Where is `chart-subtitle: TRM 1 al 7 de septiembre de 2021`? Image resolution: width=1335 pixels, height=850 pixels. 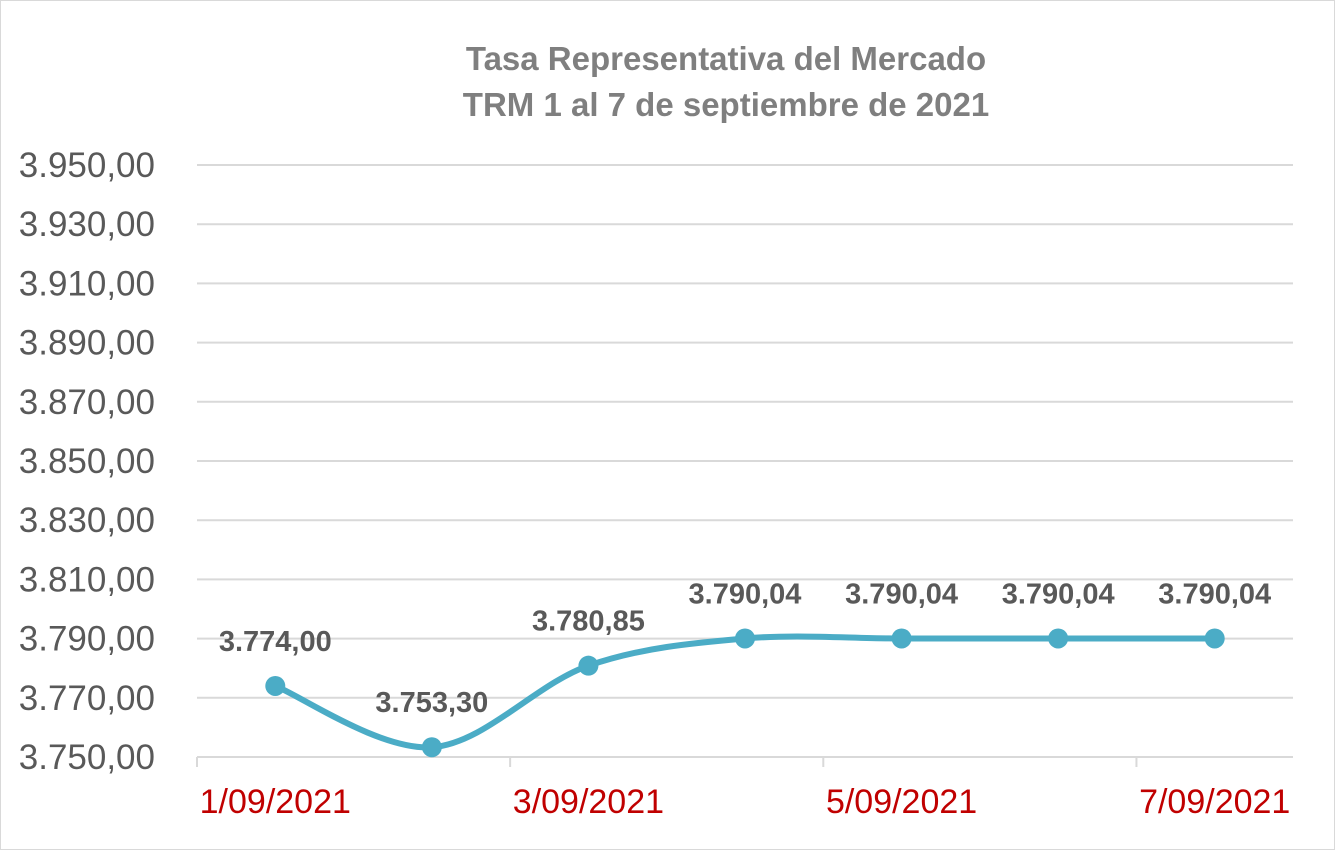
chart-subtitle: TRM 1 al 7 de septiembre de 2021 is located at coordinates (726, 104).